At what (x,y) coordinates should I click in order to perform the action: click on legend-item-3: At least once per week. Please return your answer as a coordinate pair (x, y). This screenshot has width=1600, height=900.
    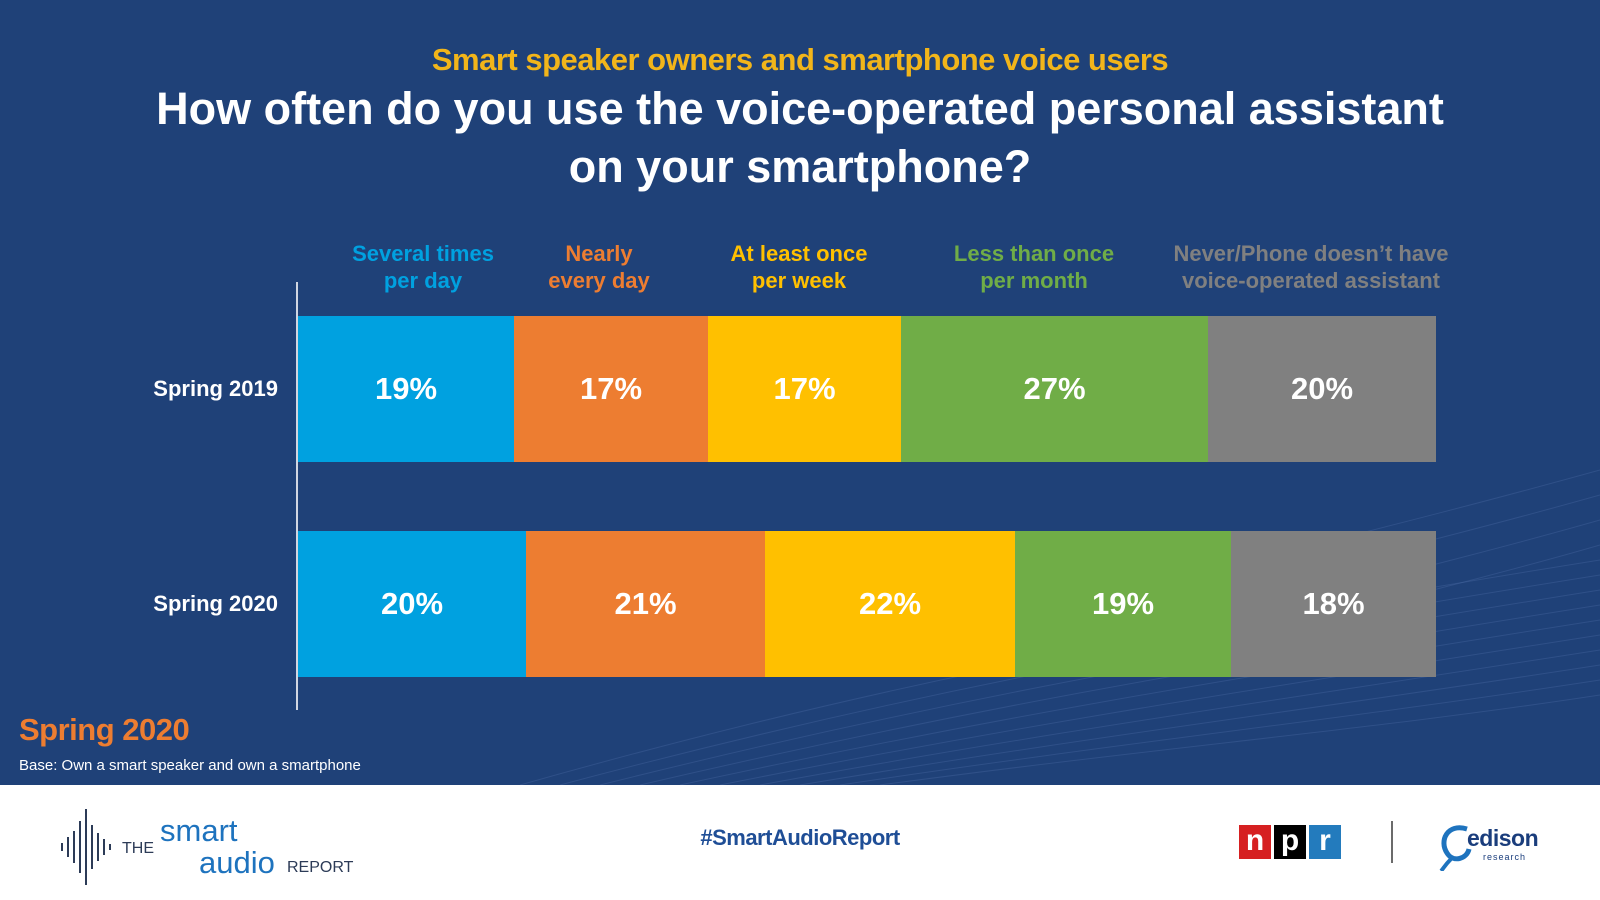
    Looking at the image, I should click on (799, 267).